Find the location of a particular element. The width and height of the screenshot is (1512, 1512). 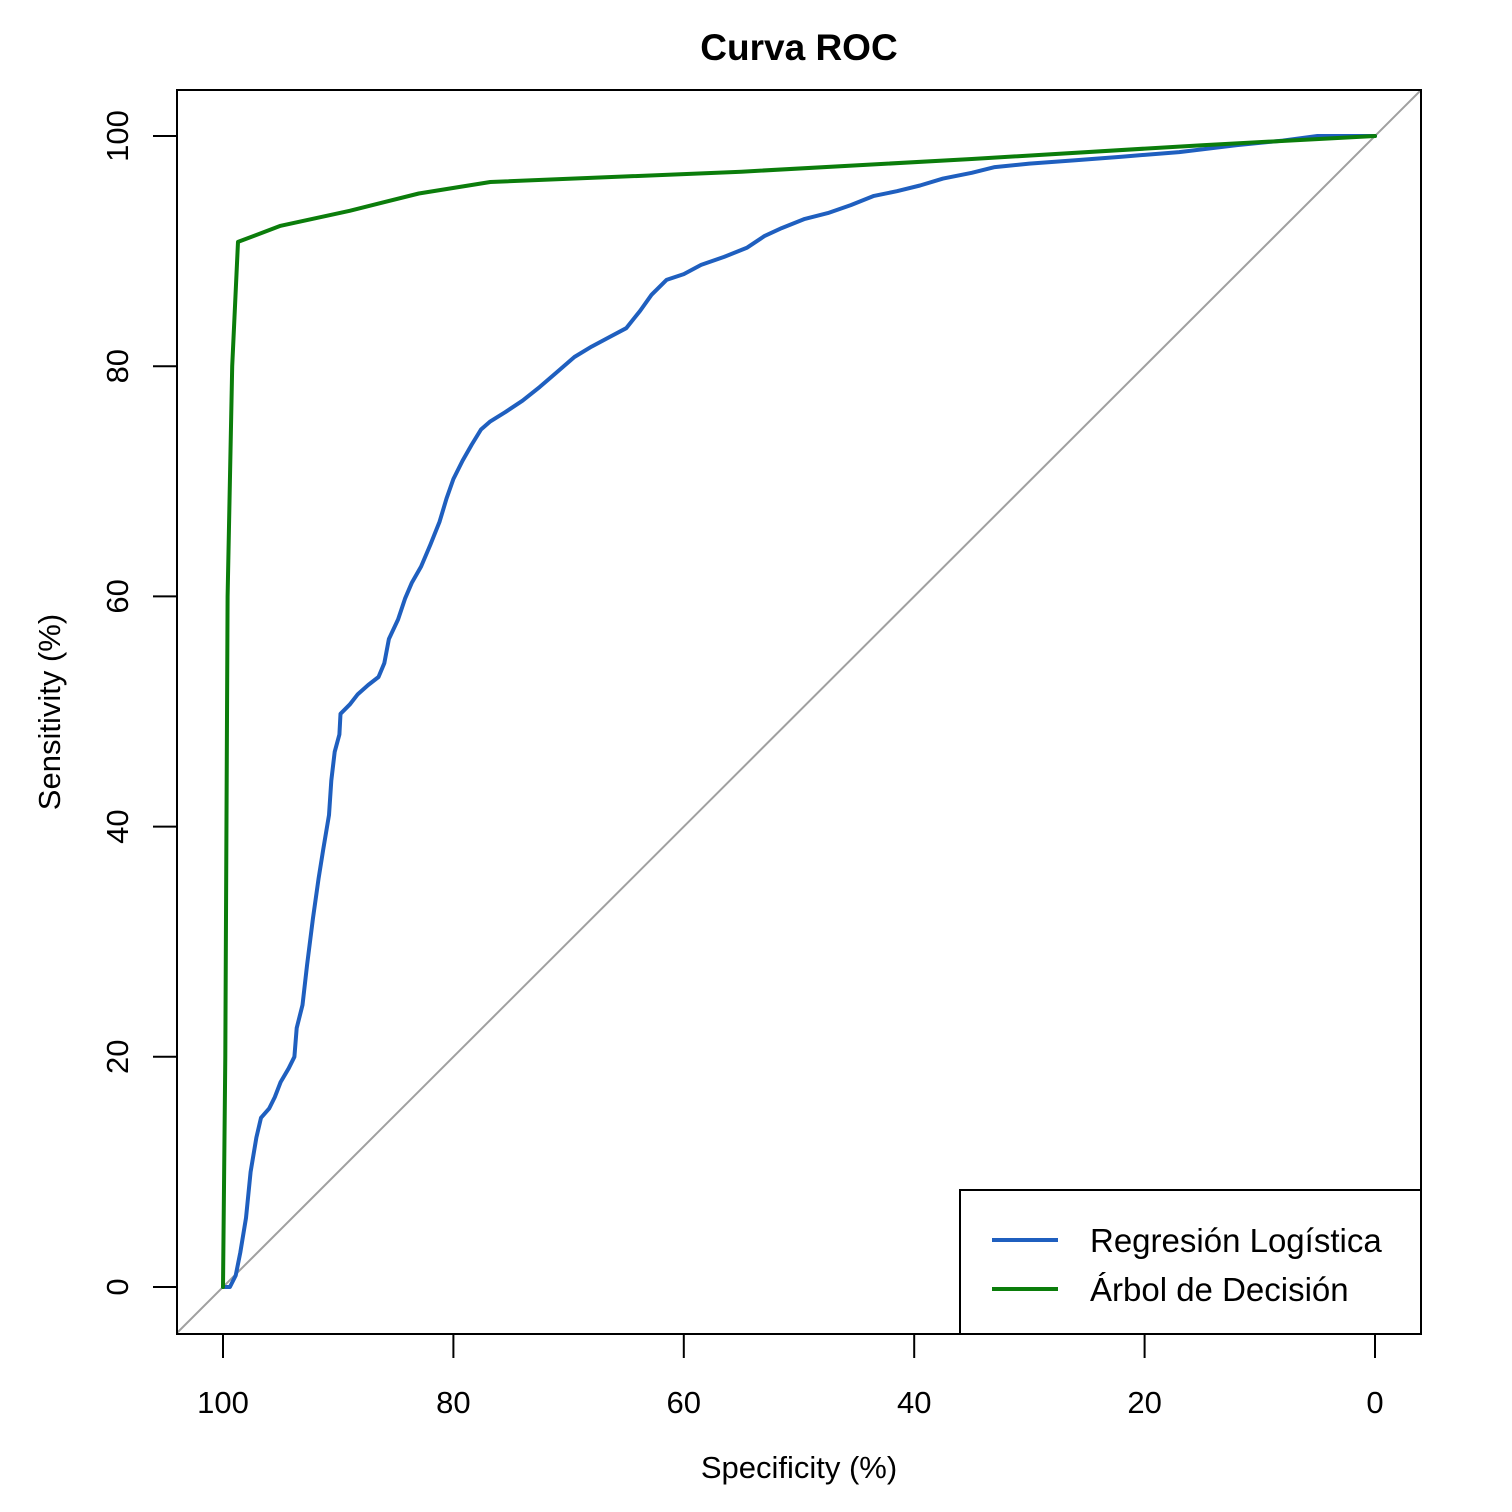

y-axis: 0 20 40 60 80 100 is located at coordinates (139, 703).